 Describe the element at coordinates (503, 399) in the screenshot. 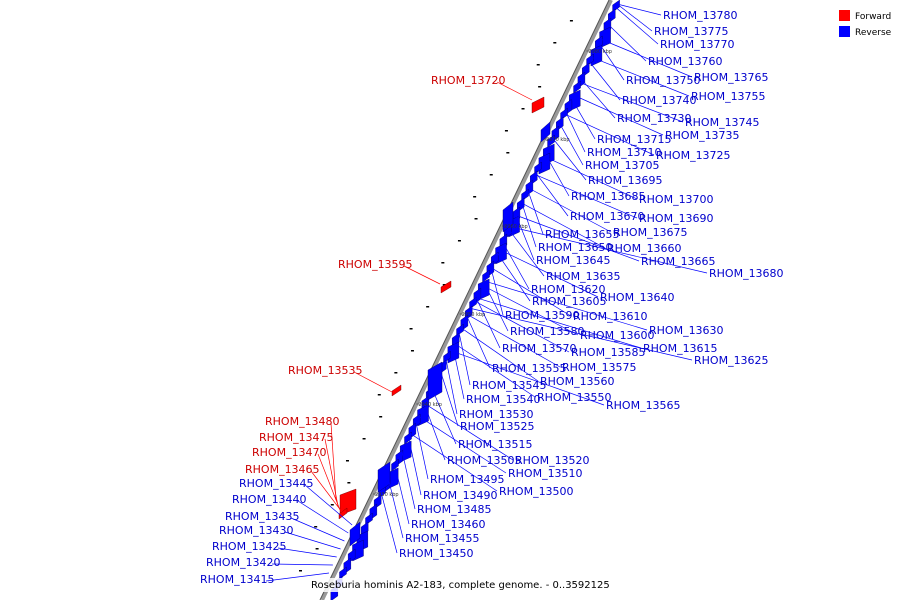

I see `reverse-gene-label: RHOM_13540` at that location.